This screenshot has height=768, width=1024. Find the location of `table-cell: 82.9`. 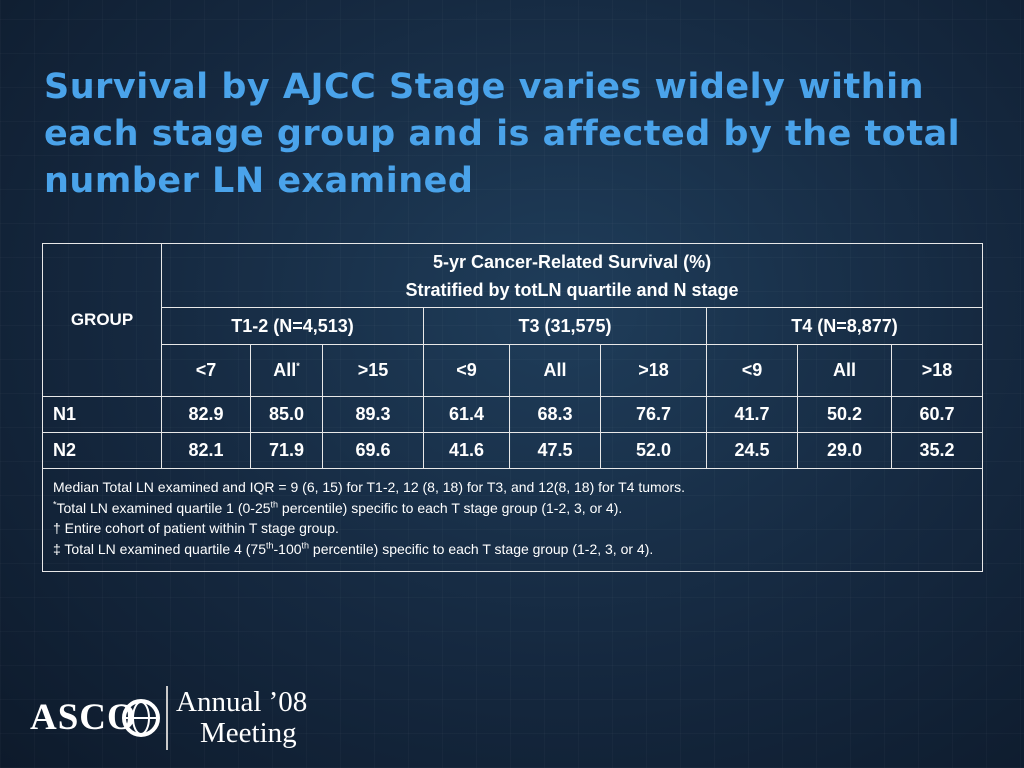

table-cell: 82.9 is located at coordinates (206, 414).